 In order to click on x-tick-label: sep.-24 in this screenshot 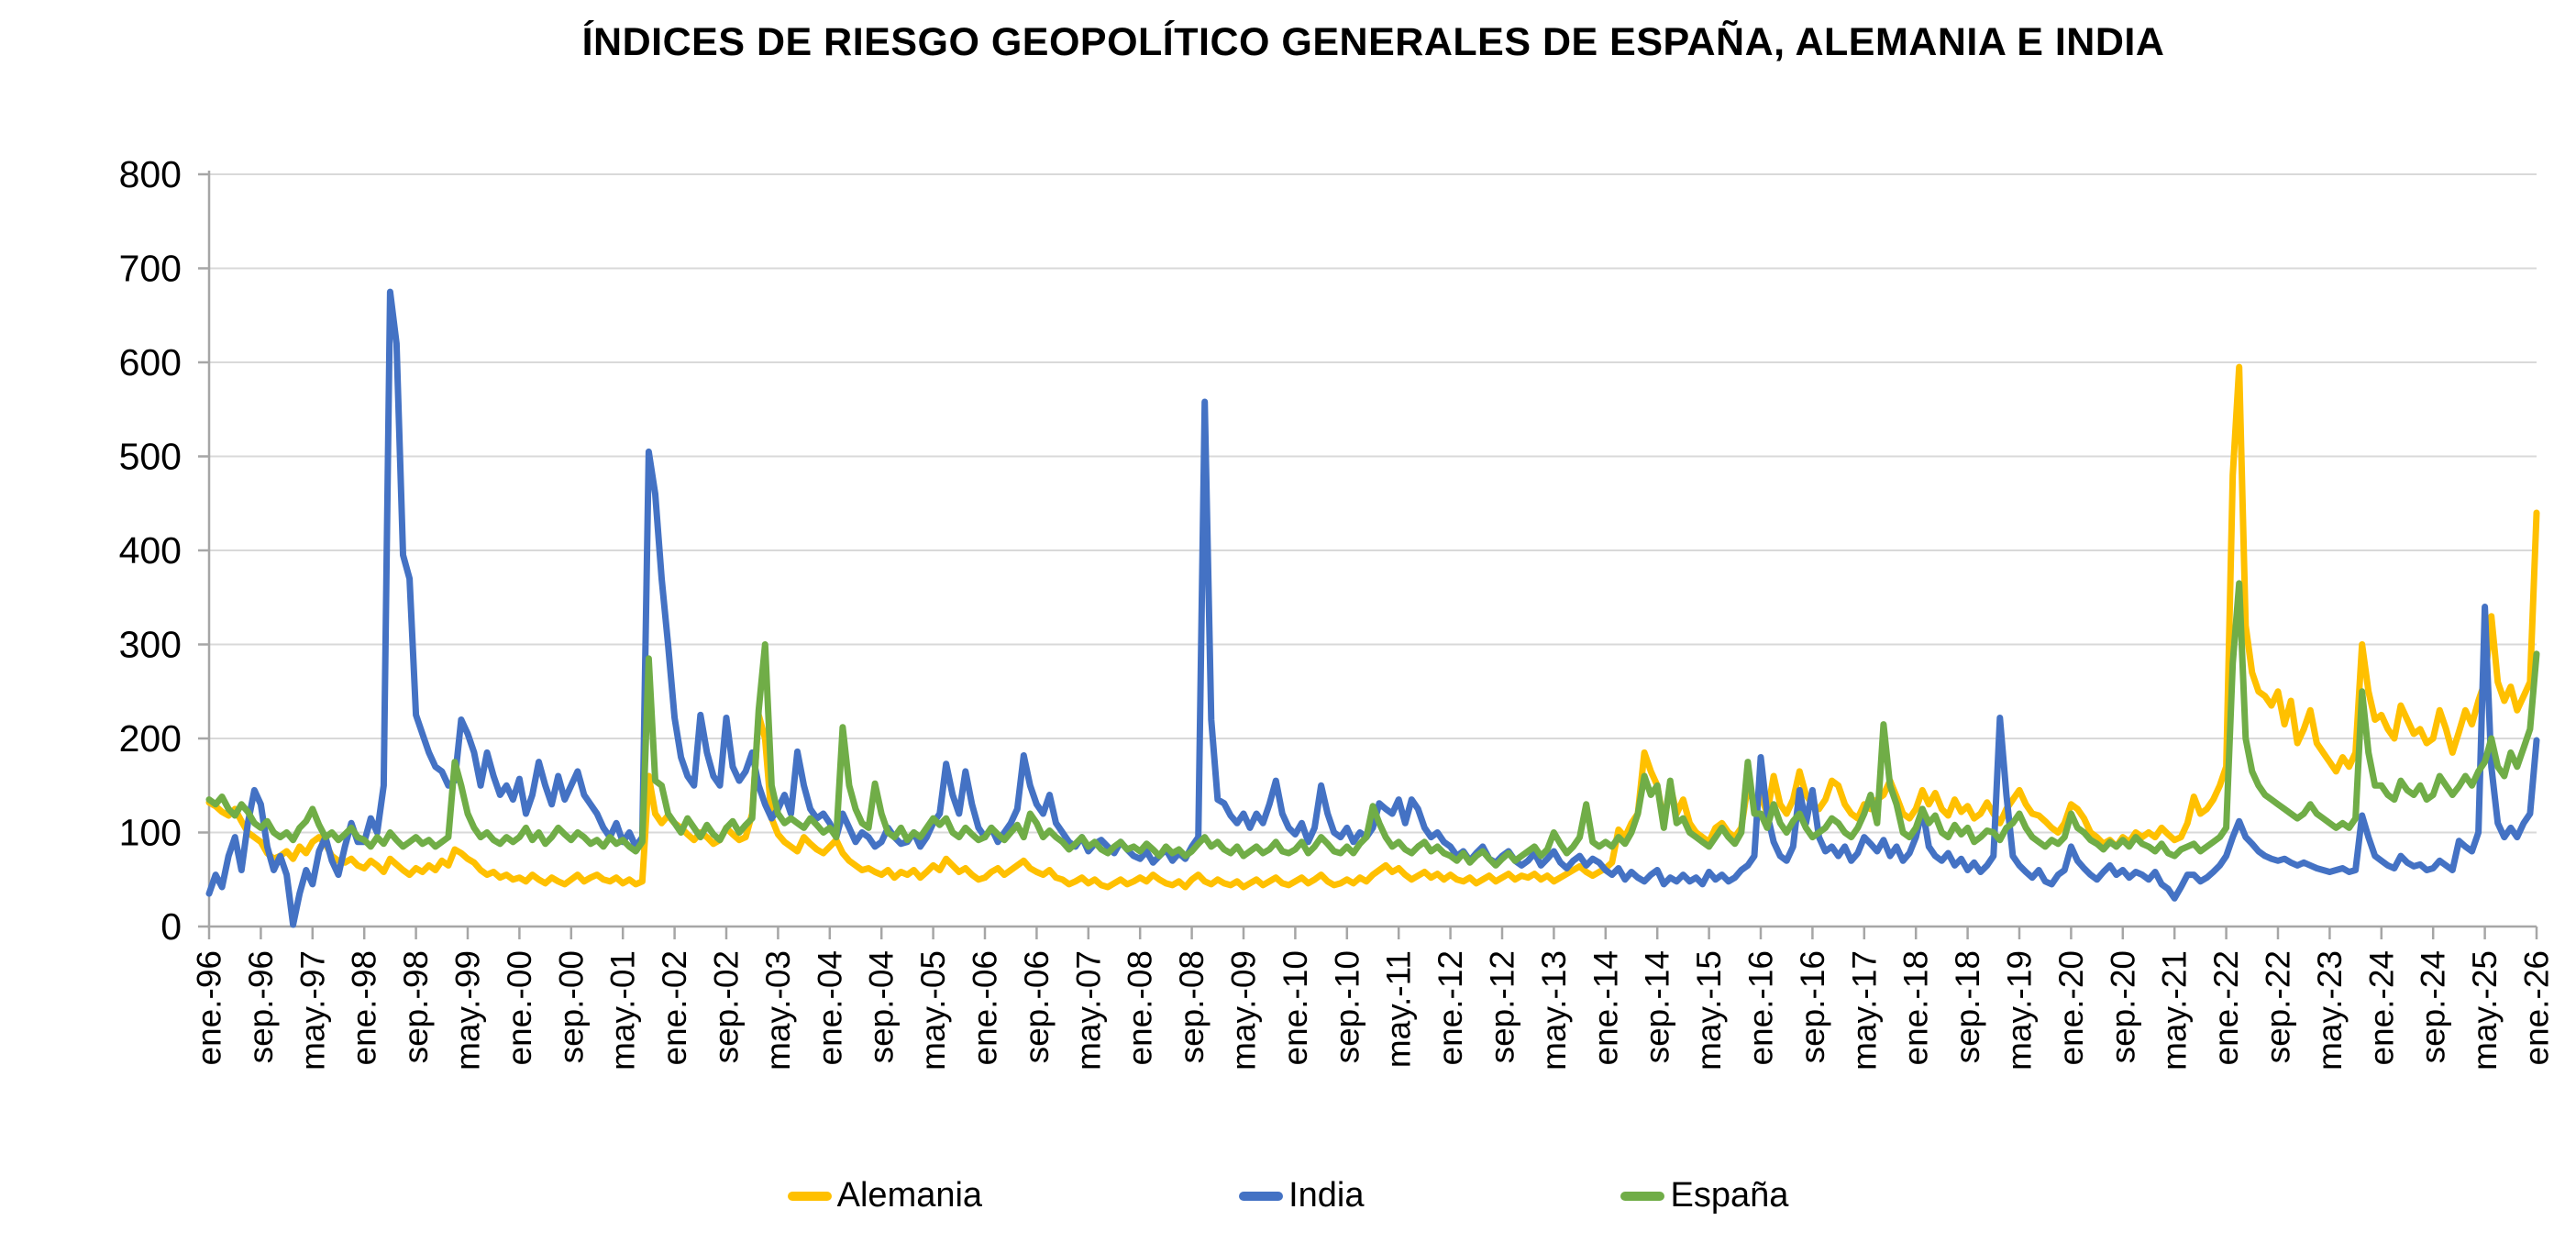, I will do `click(2433, 1006)`.